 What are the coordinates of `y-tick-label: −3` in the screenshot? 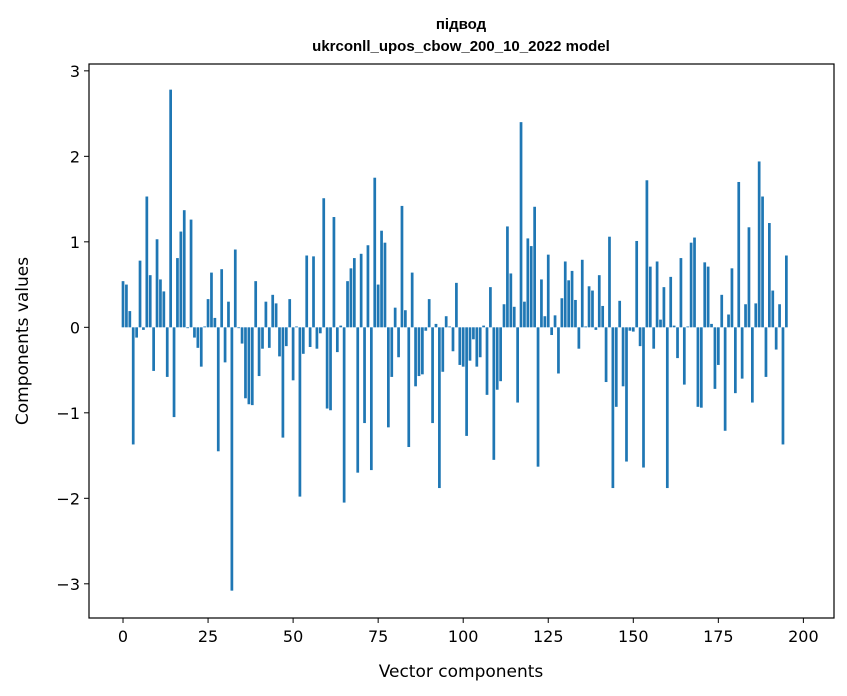 It's located at (68, 584).